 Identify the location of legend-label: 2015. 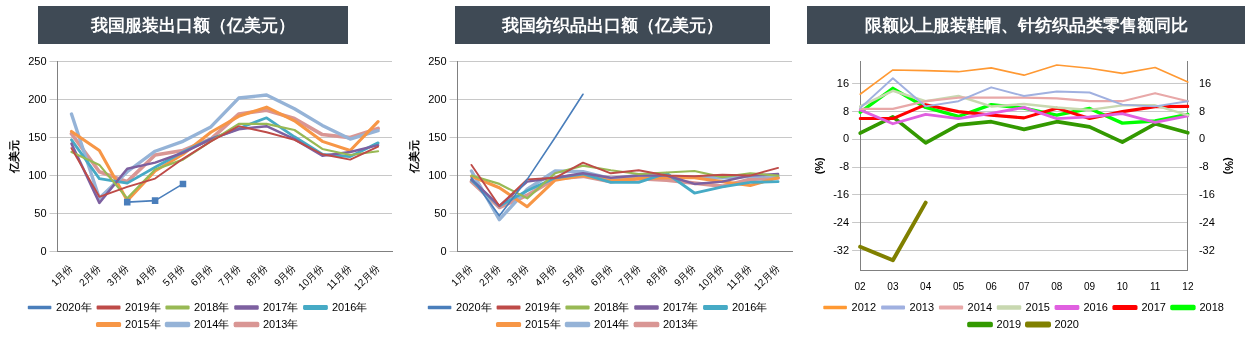
(1037, 306).